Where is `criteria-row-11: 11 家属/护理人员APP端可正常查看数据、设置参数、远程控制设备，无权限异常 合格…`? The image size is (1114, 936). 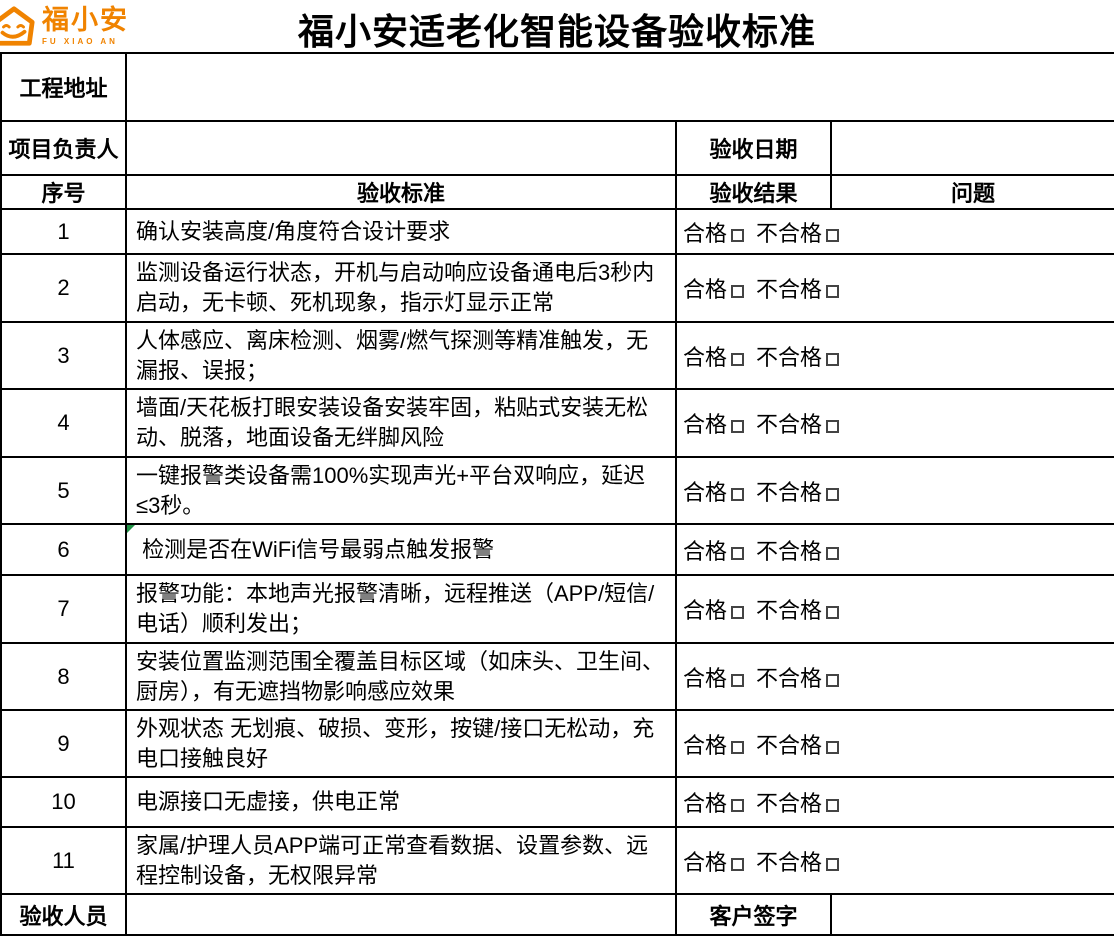 criteria-row-11: 11 家属/护理人员APP端可正常查看数据、设置参数、远程控制设备，无权限异常 合格… is located at coordinates (557, 860).